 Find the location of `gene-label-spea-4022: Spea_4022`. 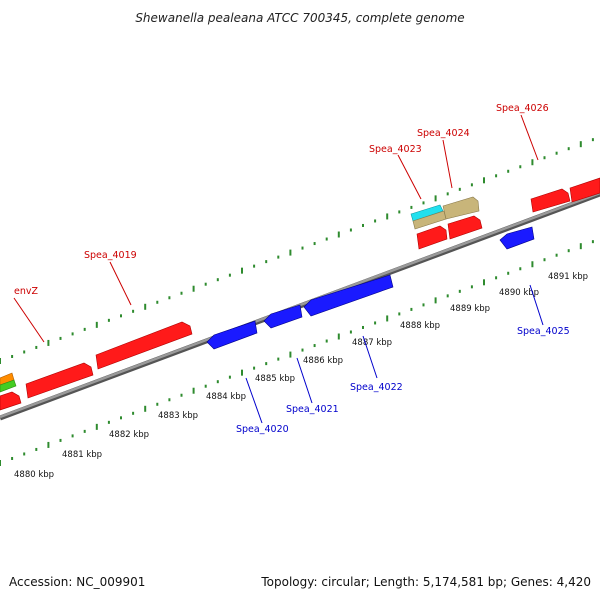

gene-label-spea-4022: Spea_4022 is located at coordinates (376, 387).